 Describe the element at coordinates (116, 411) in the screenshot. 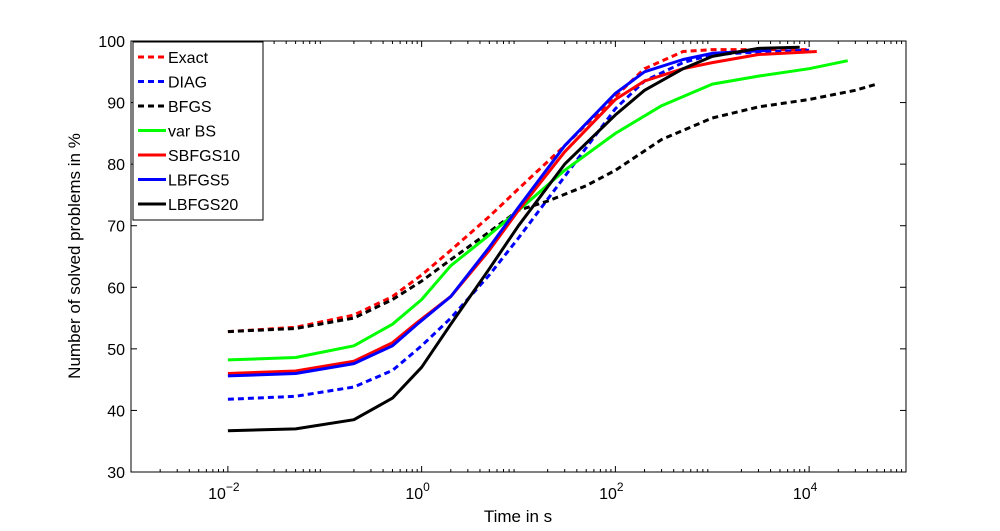

I see `y-tick-label: 40` at that location.